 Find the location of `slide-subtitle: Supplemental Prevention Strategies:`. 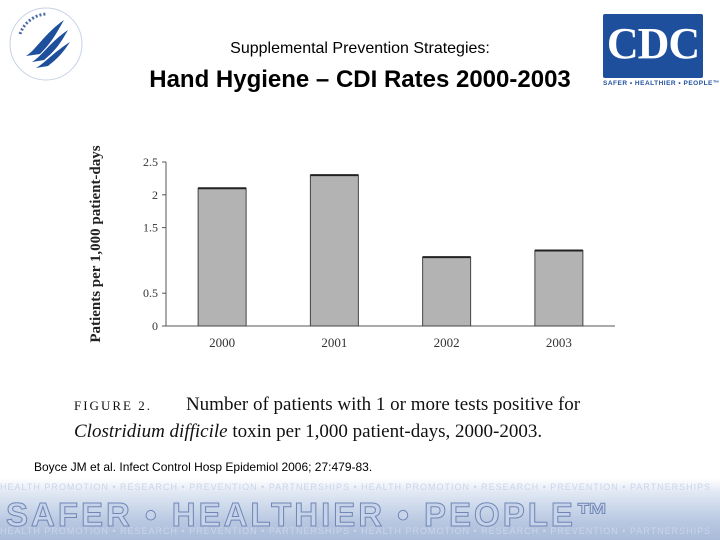

slide-subtitle: Supplemental Prevention Strategies: is located at coordinates (360, 48).